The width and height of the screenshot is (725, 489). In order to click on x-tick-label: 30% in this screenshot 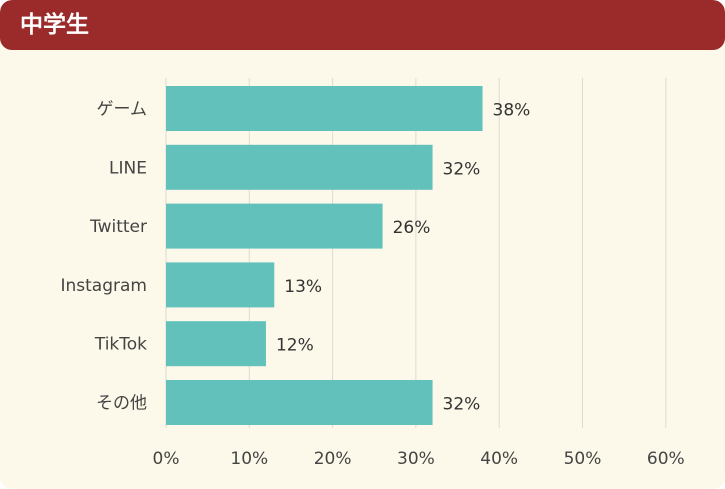, I will do `click(416, 459)`.